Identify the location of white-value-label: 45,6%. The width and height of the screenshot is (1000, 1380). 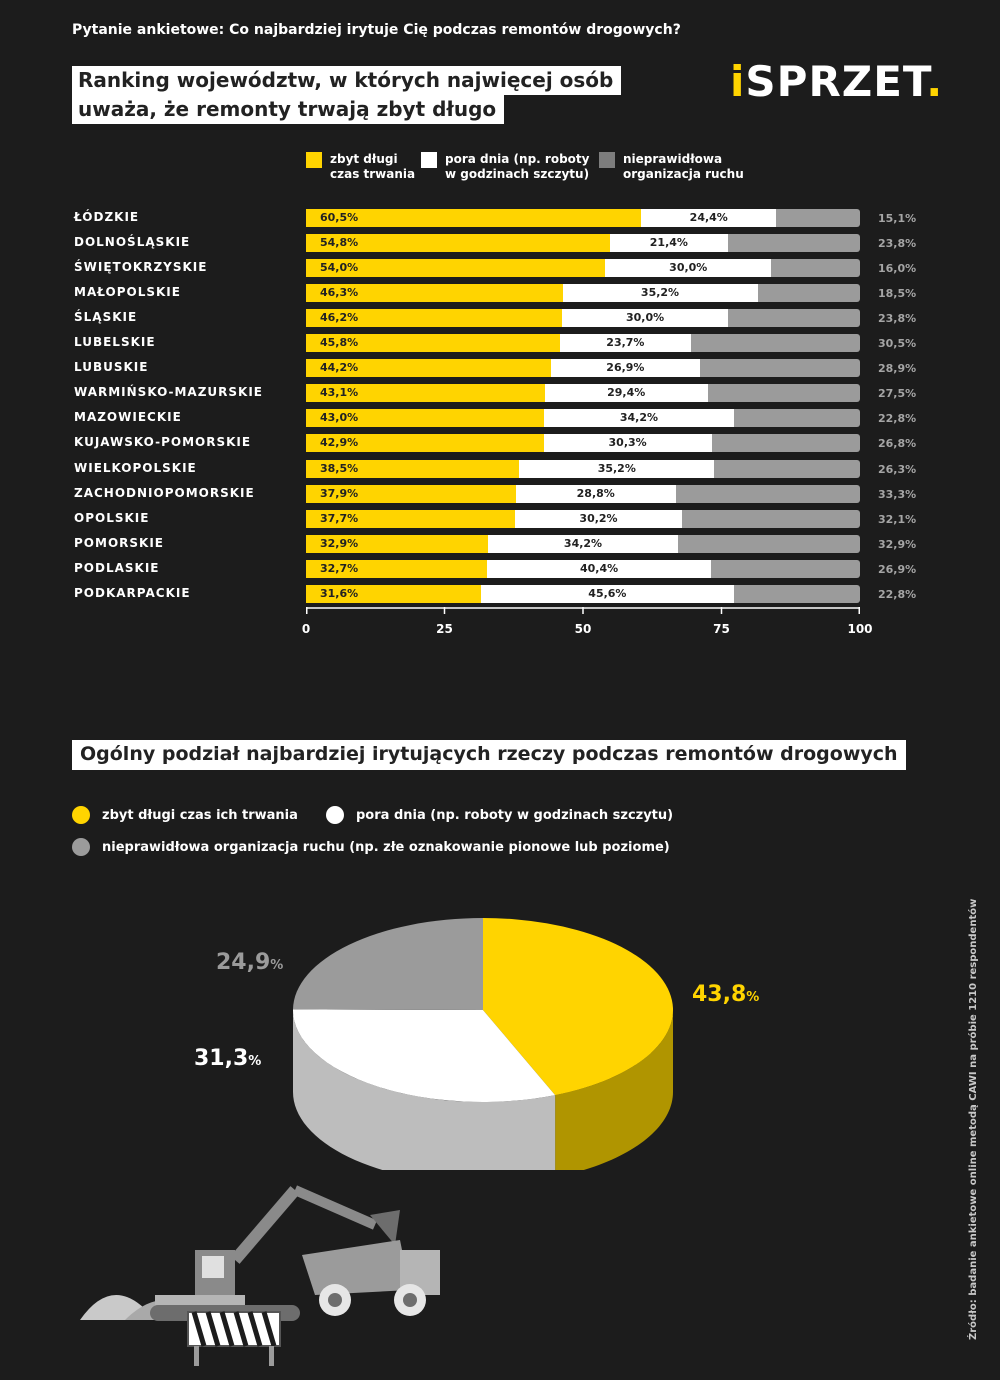
(607, 593).